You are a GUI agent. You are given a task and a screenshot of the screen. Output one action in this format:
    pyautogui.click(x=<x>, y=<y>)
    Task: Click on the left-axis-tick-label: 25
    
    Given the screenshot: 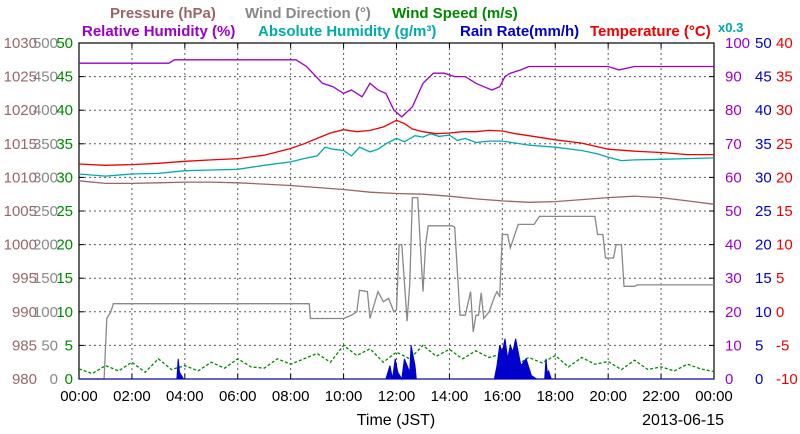 What is the action you would take?
    pyautogui.click(x=64, y=211)
    